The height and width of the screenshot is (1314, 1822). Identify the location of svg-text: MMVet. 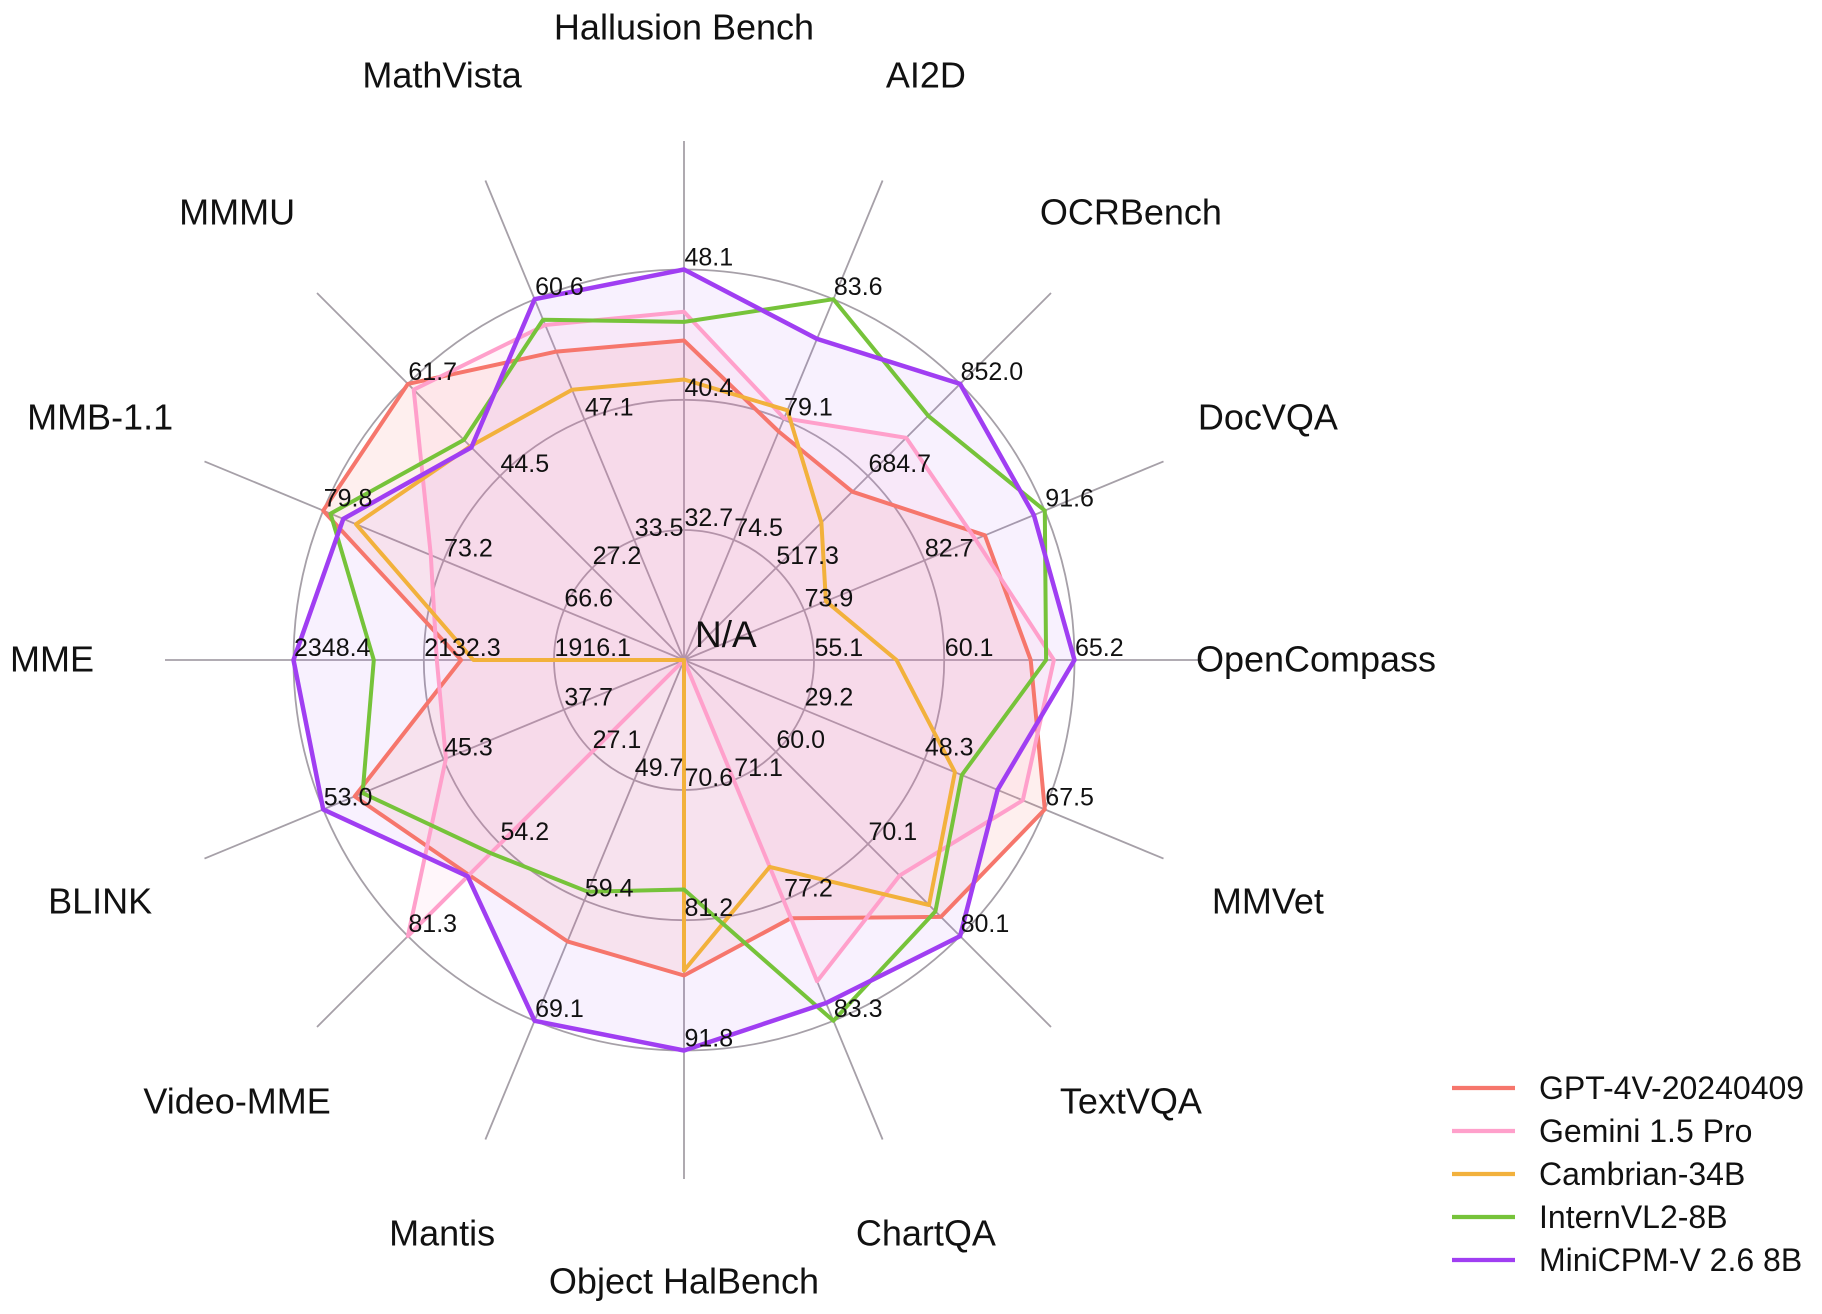
(1268, 900).